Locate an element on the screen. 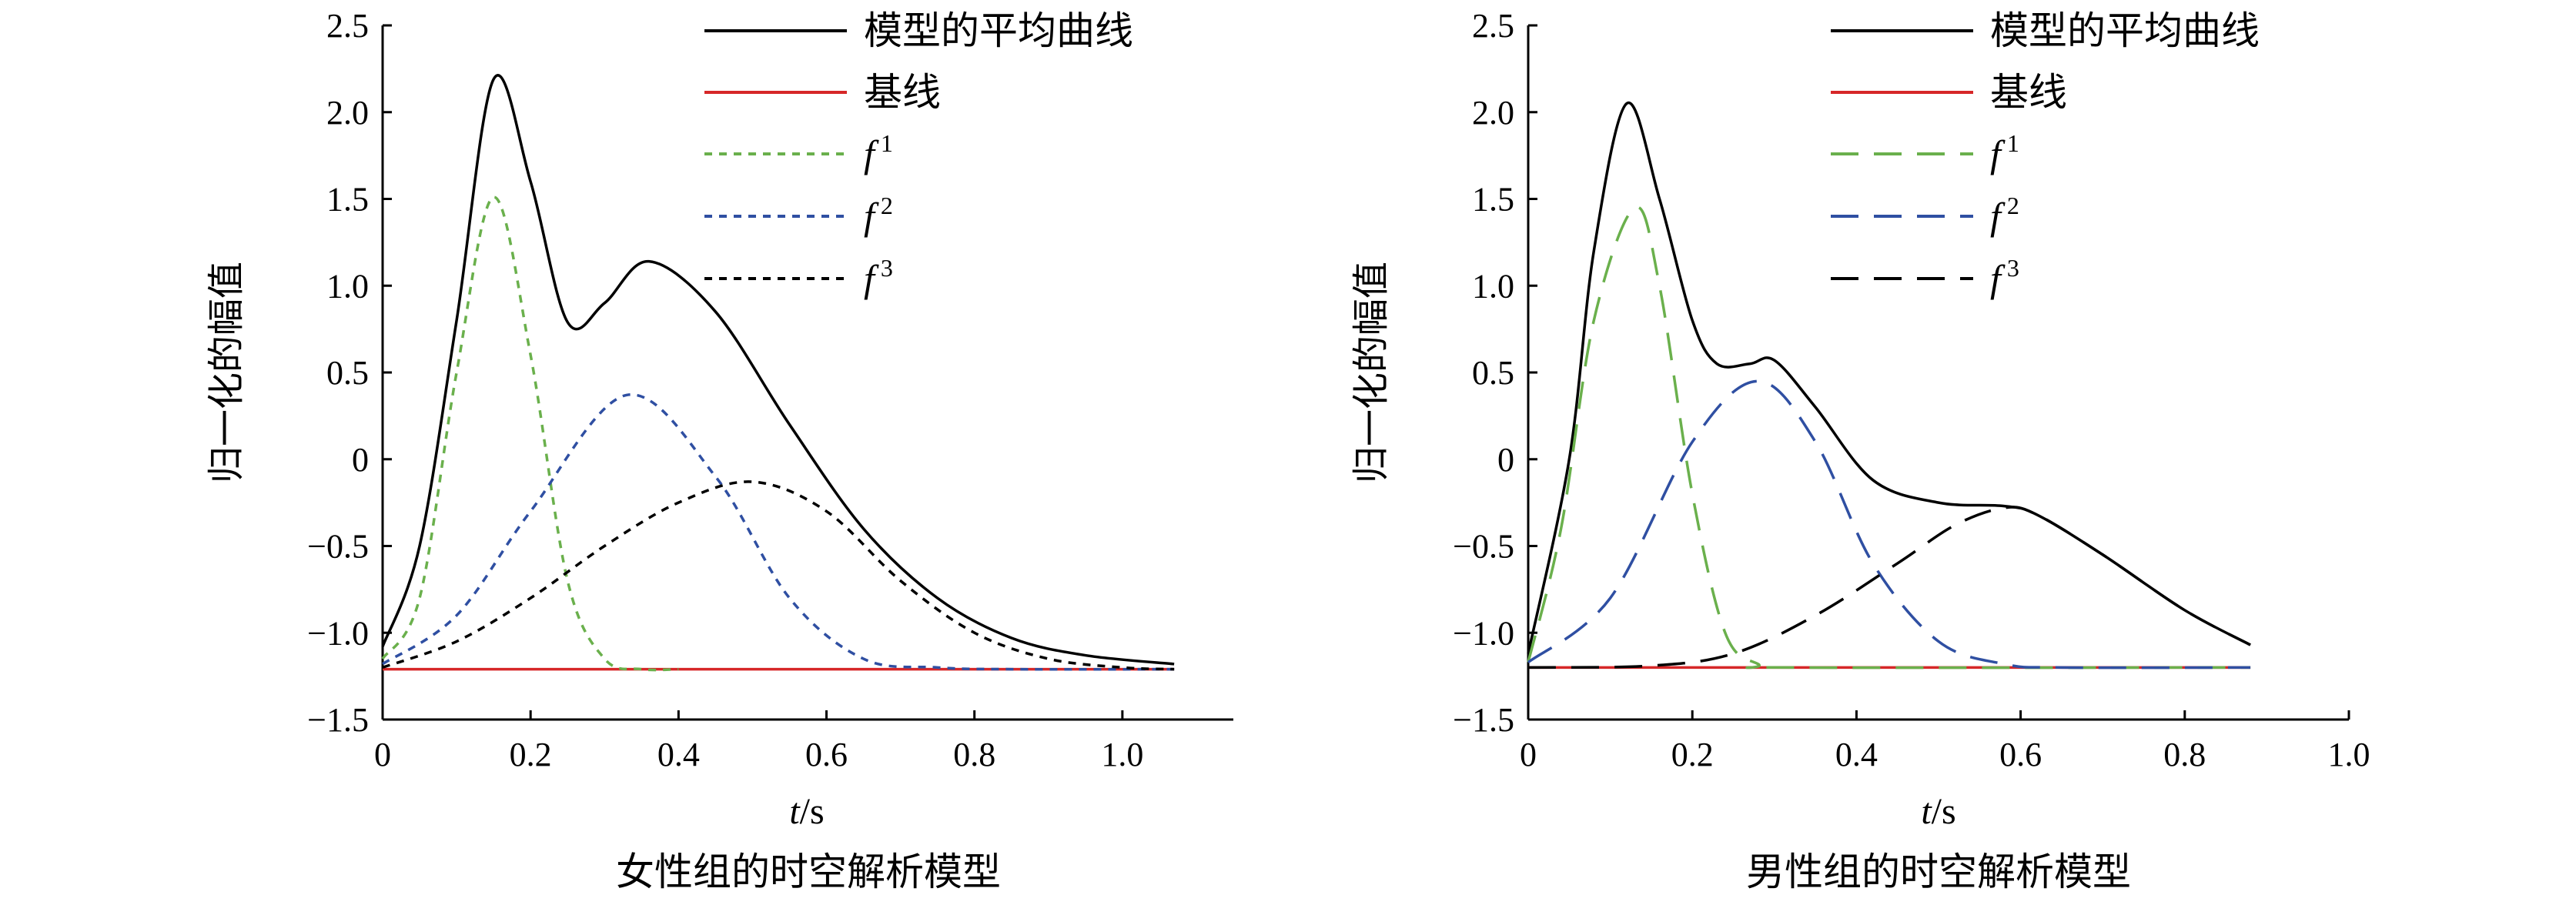  chart-caption: 女性组的时空解析模型 is located at coordinates (809, 871).